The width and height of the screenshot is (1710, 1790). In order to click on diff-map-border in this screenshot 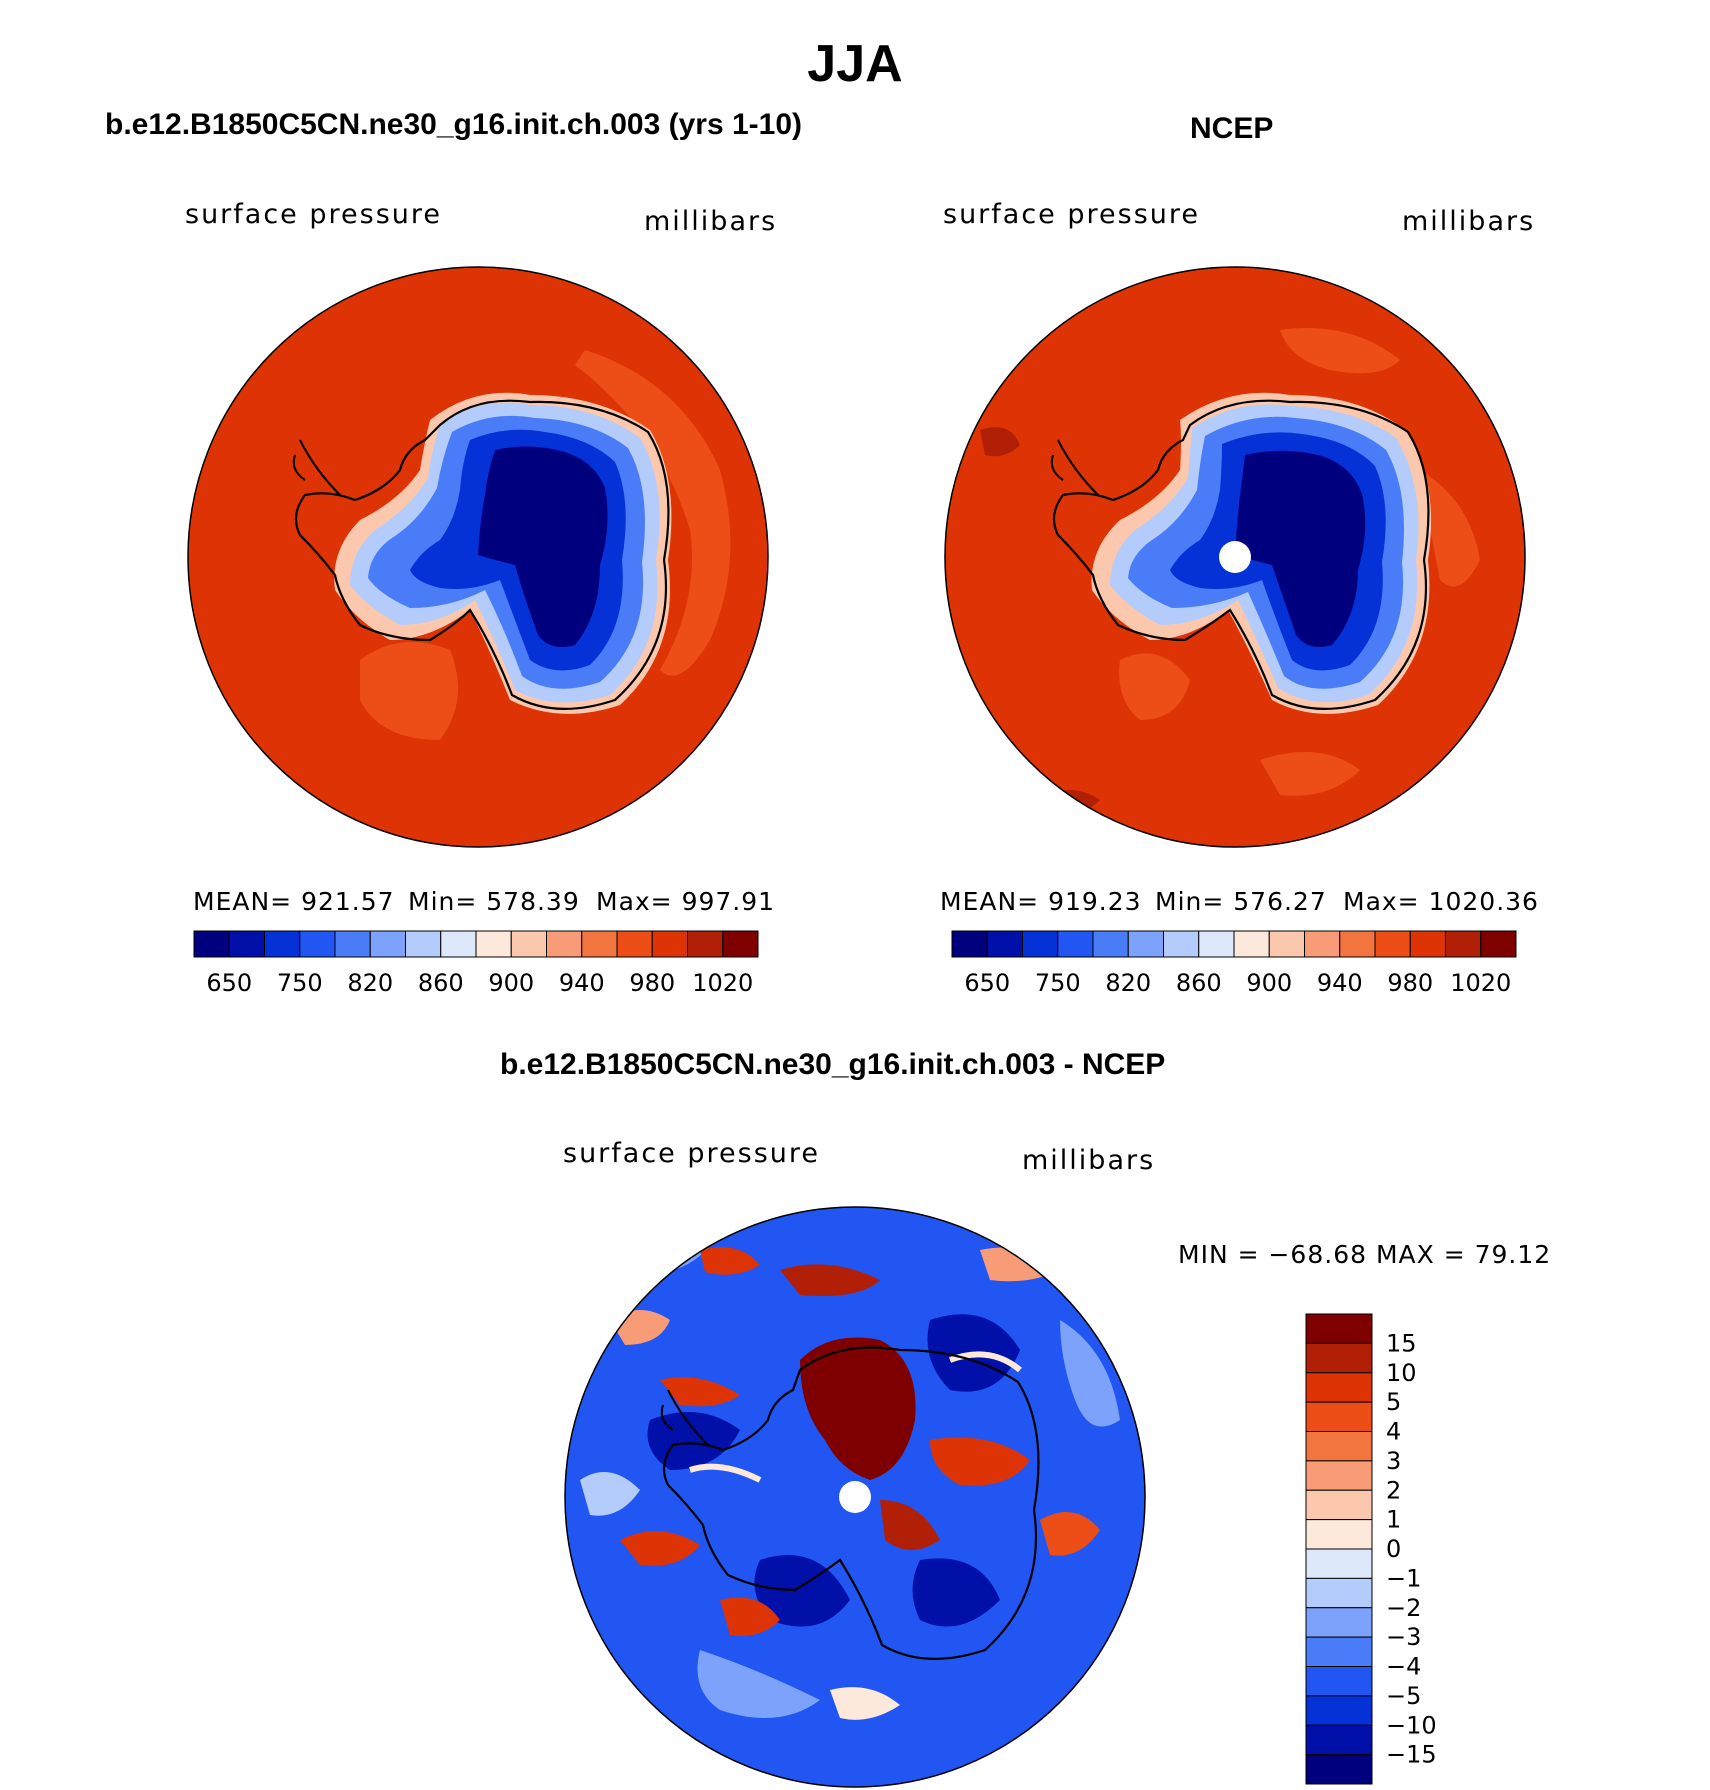, I will do `click(855, 1497)`.